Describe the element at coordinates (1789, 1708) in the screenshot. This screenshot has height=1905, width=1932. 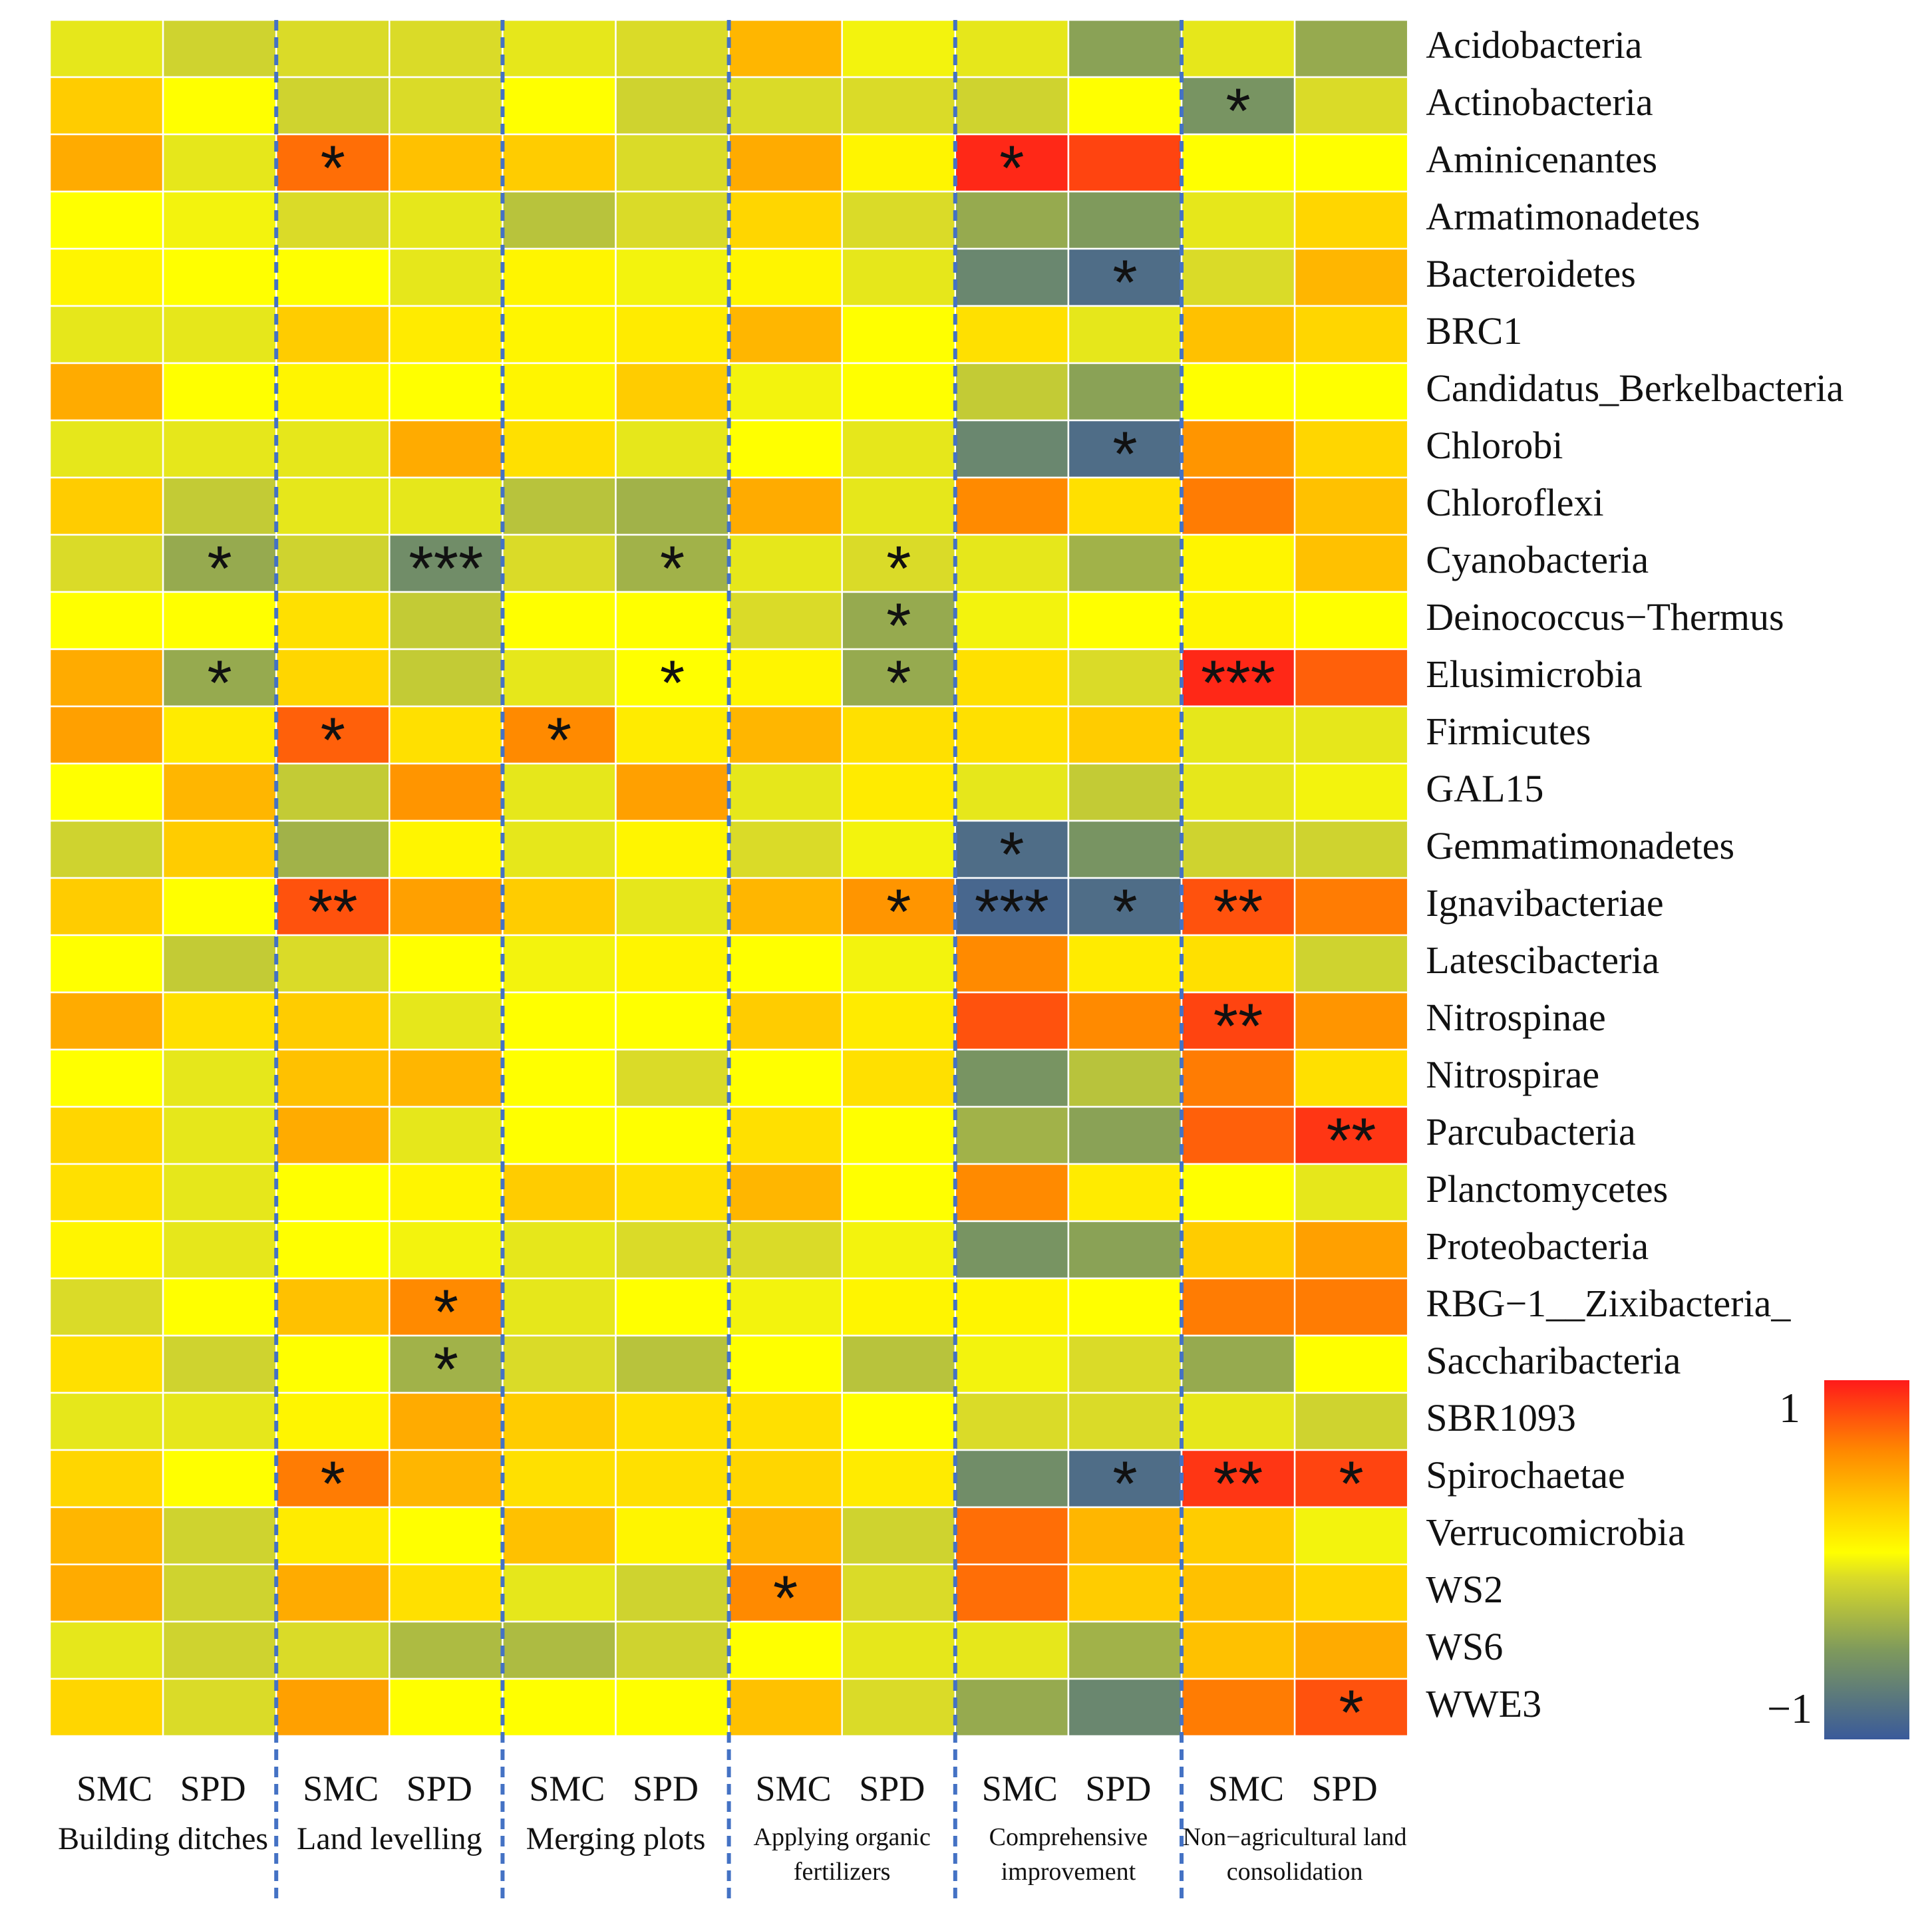
I see `color-scale-min-label: −1` at that location.